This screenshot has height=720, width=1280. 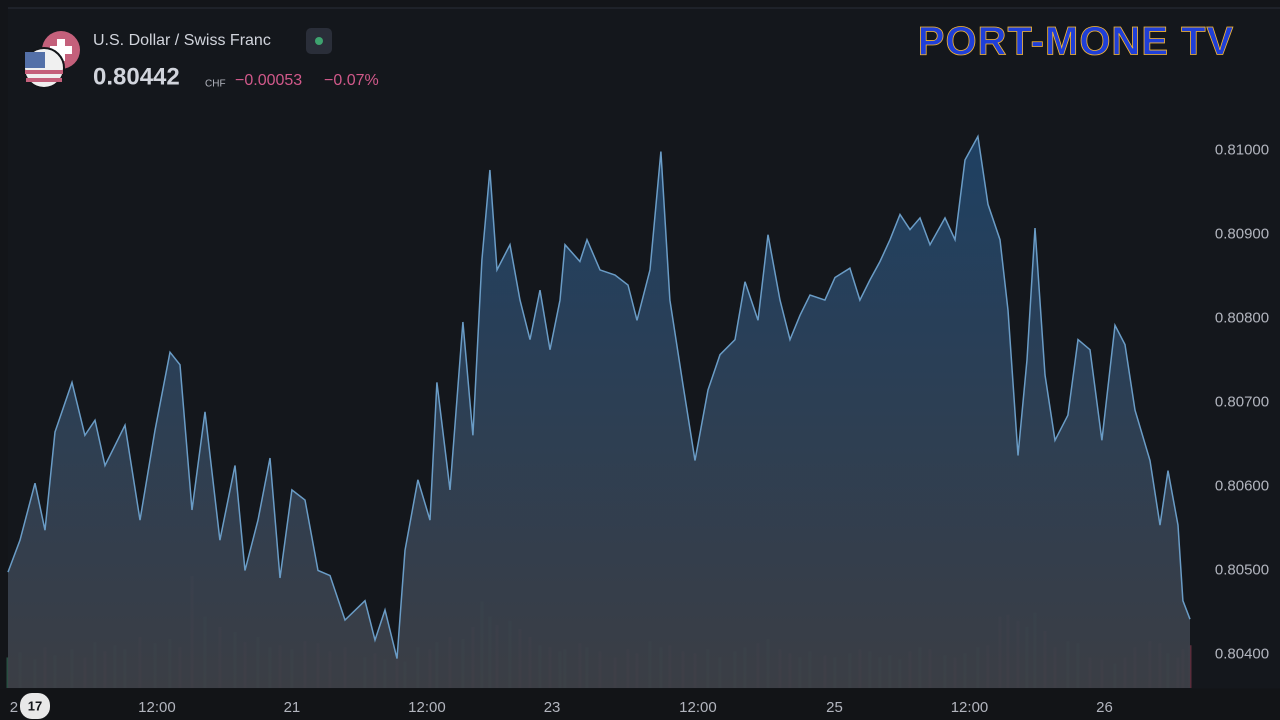 I want to click on tv-badge, so click(x=35, y=706).